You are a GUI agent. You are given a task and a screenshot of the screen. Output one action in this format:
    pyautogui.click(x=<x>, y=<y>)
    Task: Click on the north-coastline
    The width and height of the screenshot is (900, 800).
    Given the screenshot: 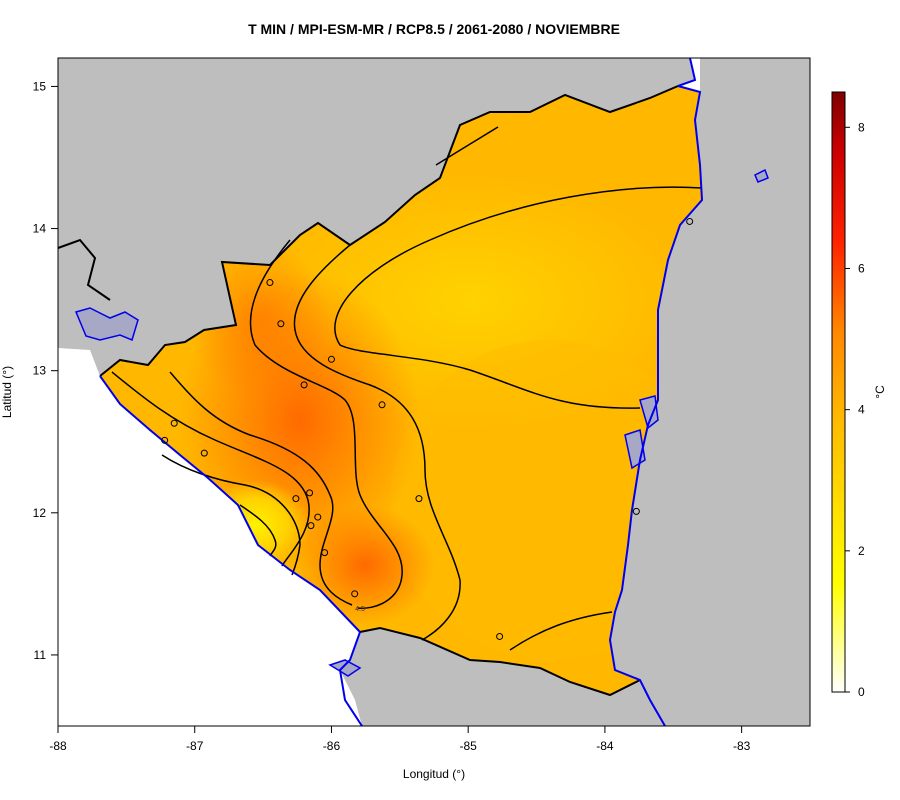 What is the action you would take?
    pyautogui.click(x=687, y=72)
    